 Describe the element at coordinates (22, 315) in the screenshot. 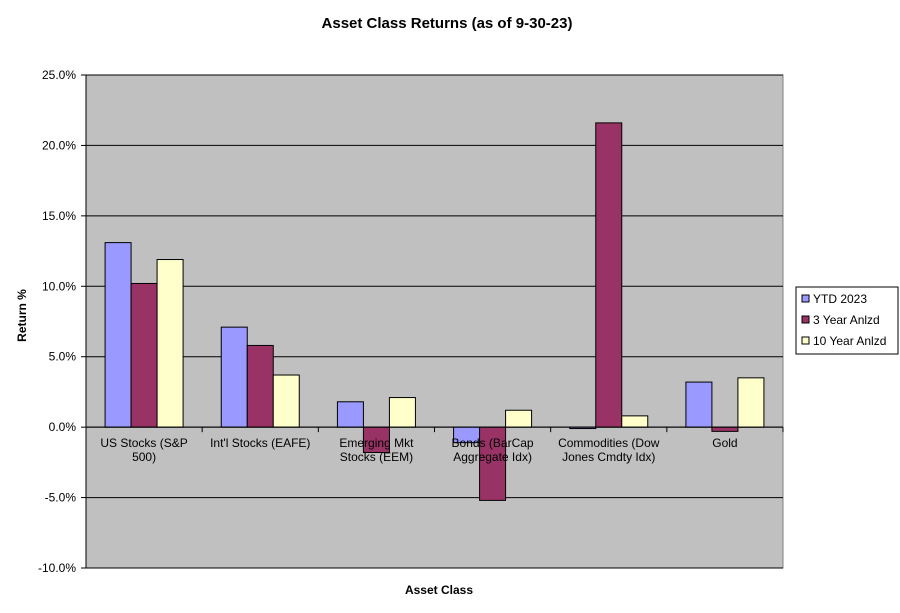

I see `y-axis-title: Return %` at that location.